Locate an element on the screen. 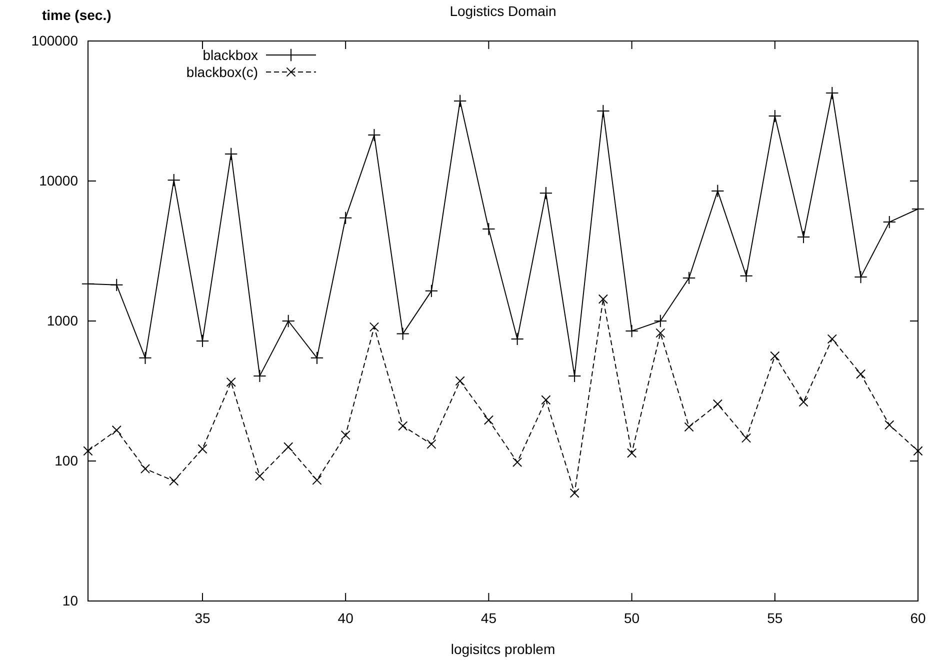  y-tick-label: 10 is located at coordinates (70, 600).